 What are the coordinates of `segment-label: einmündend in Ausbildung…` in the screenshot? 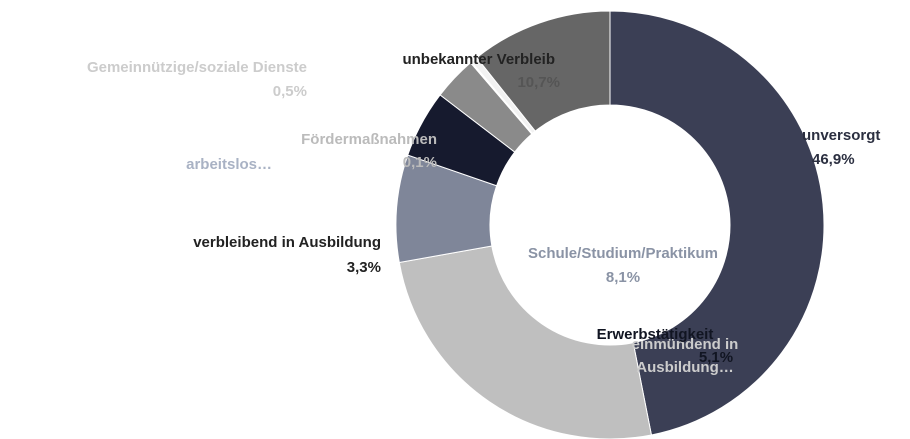 It's located at (685, 356).